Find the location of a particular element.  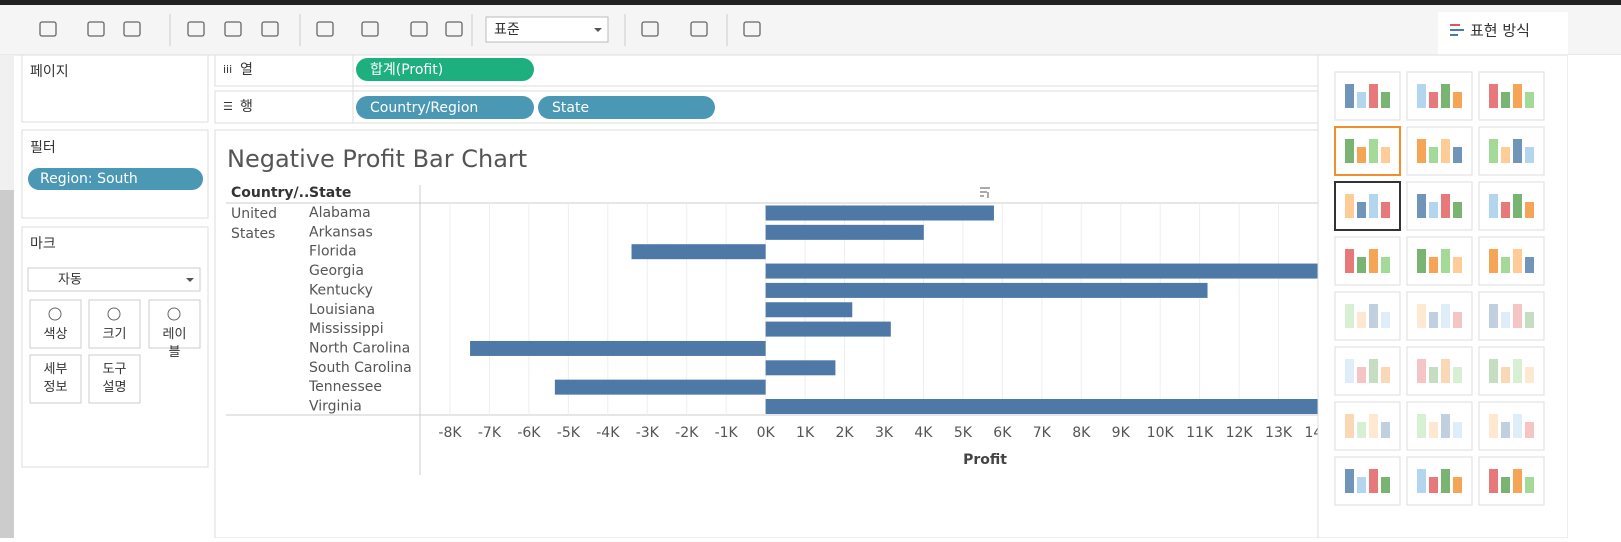

row-label: Louisiana is located at coordinates (342, 310).